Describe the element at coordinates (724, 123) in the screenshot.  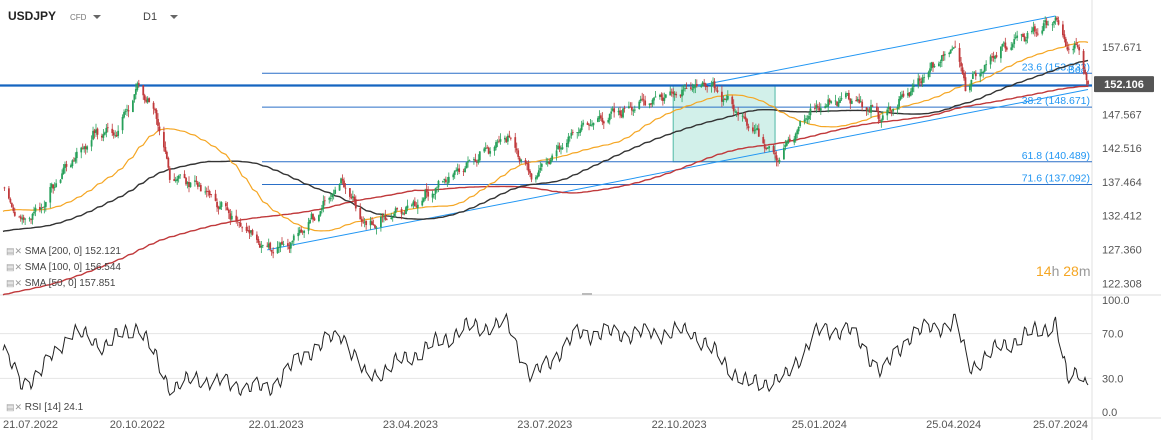
I see `consolidation-box` at that location.